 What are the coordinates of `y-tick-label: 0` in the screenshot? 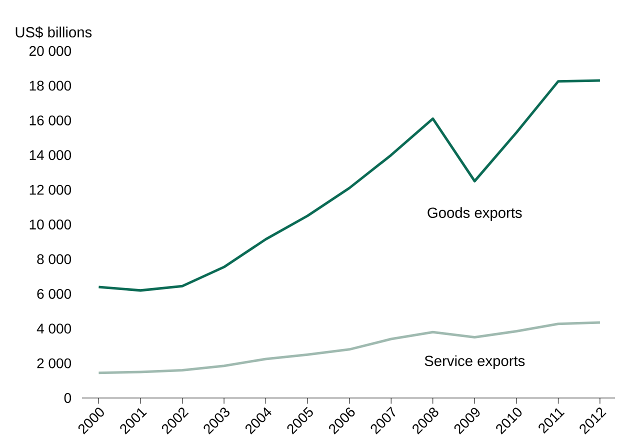 It's located at (68, 398).